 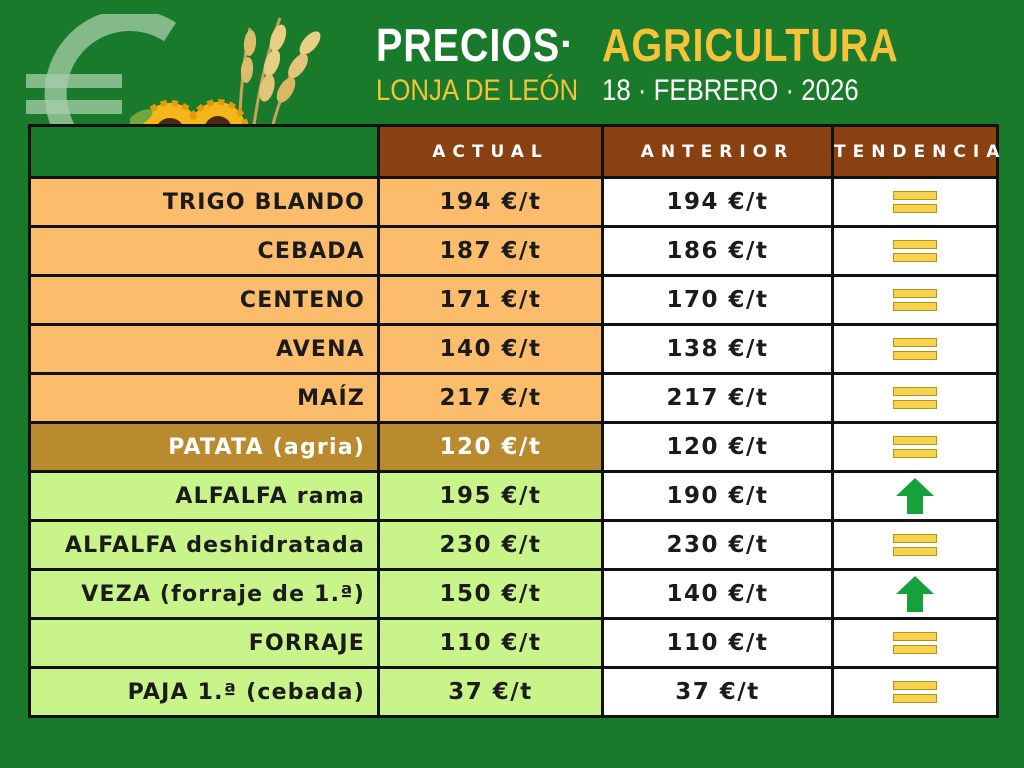 I want to click on price-actual: 195 €/t, so click(x=490, y=496).